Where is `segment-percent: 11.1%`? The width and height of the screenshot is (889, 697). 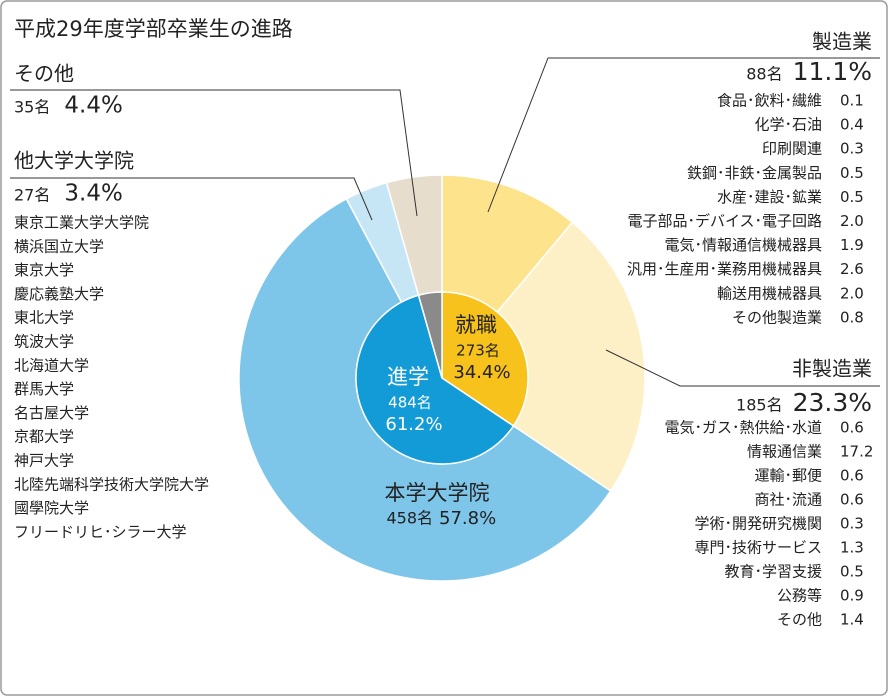 segment-percent: 11.1% is located at coordinates (832, 71).